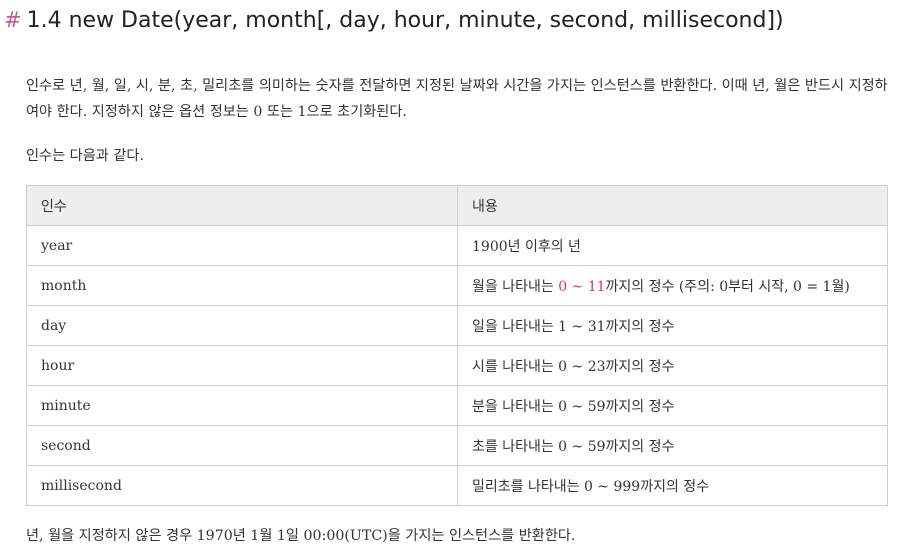 Image resolution: width=904 pixels, height=554 pixels. What do you see at coordinates (242, 405) in the screenshot?
I see `argument-cell: minute` at bounding box center [242, 405].